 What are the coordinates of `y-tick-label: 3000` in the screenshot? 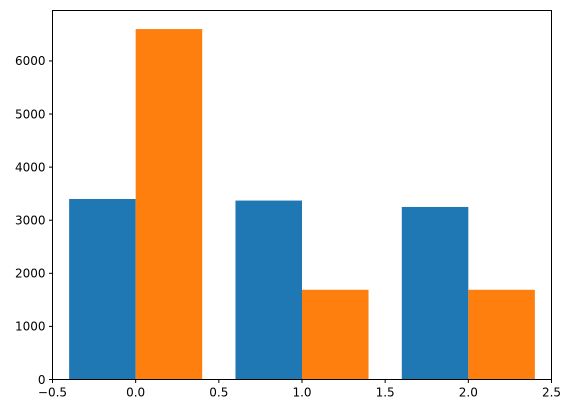 It's located at (30, 221).